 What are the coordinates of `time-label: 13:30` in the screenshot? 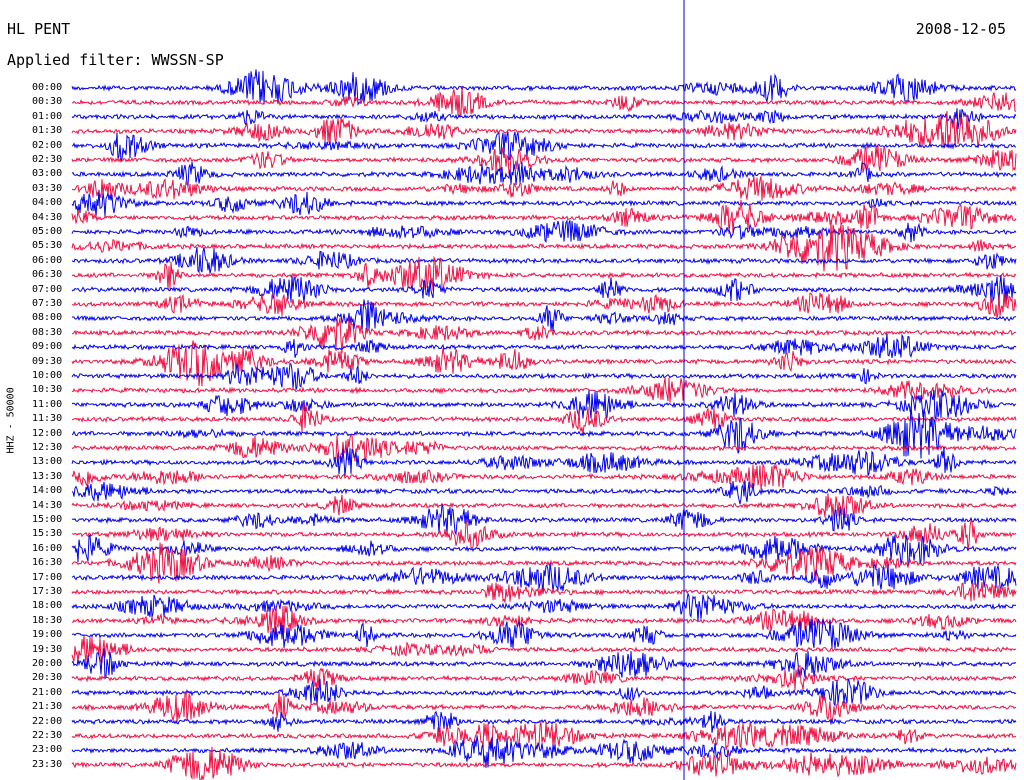 It's located at (47, 476).